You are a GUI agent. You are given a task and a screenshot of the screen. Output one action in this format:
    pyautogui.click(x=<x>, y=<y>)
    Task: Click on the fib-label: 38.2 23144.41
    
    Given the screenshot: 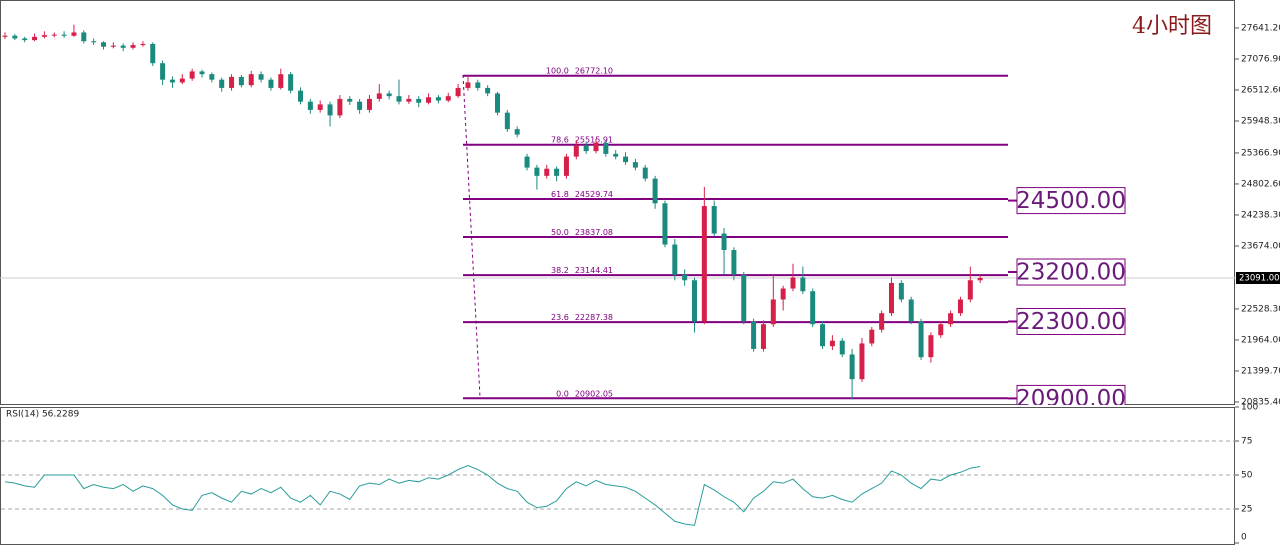 What is the action you would take?
    pyautogui.click(x=582, y=270)
    